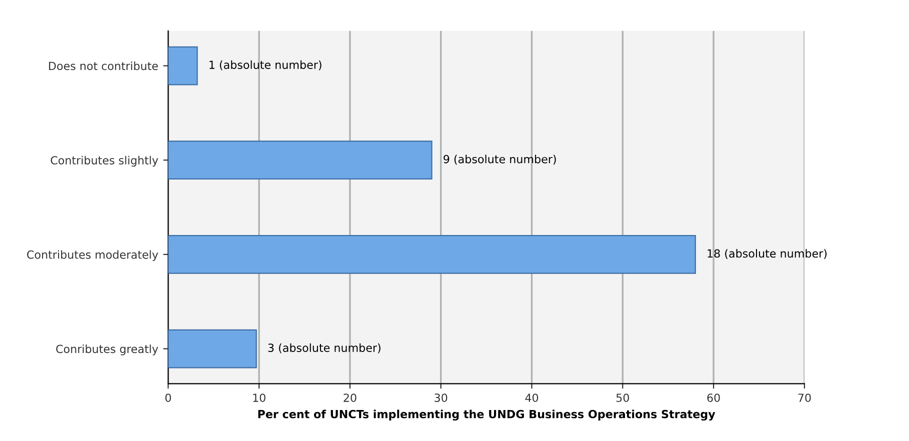  I want to click on y-tick-label: Contributes slightly, so click(104, 161).